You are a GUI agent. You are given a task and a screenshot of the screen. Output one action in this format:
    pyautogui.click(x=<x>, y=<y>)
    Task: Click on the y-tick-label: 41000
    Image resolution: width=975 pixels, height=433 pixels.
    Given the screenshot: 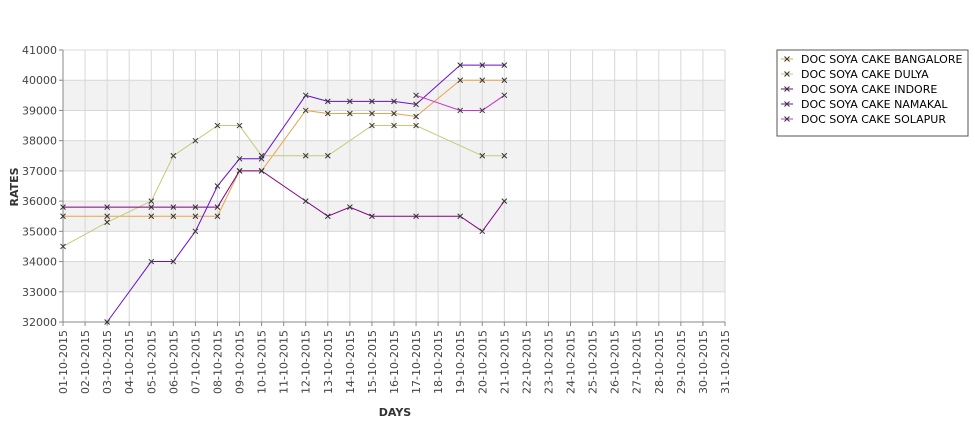 What is the action you would take?
    pyautogui.click(x=39, y=50)
    